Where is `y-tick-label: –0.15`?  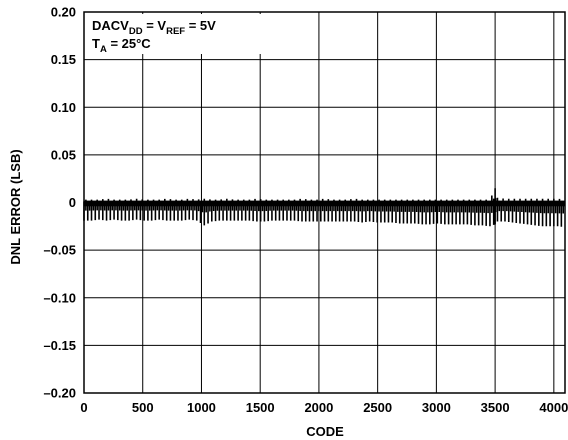
y-tick-label: –0.15 is located at coordinates (59, 345).